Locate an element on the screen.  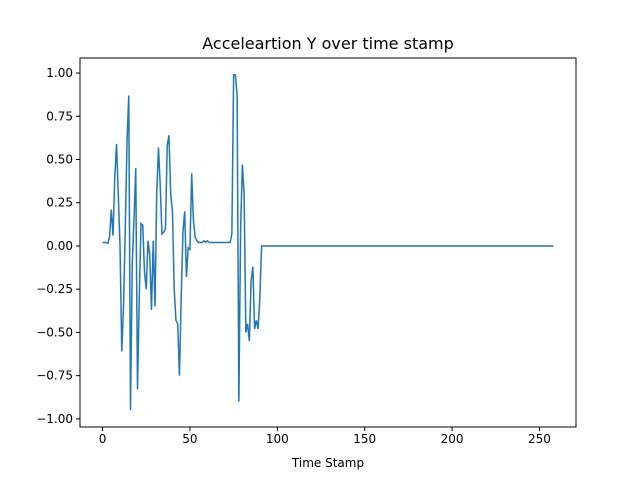
y-tick-label: 0.75 is located at coordinates (59, 116).